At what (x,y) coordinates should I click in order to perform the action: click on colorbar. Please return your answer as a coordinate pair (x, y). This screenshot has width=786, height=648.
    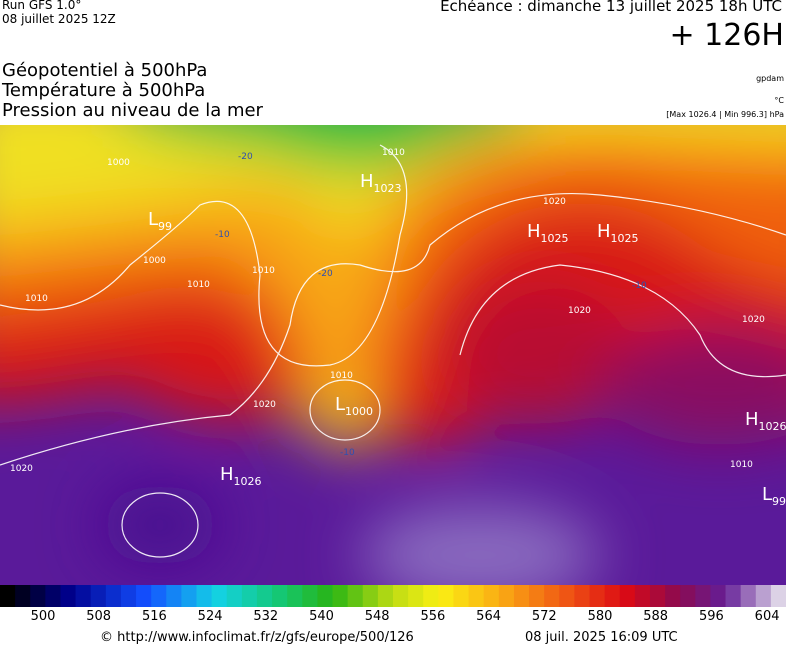
    Looking at the image, I should click on (393, 596).